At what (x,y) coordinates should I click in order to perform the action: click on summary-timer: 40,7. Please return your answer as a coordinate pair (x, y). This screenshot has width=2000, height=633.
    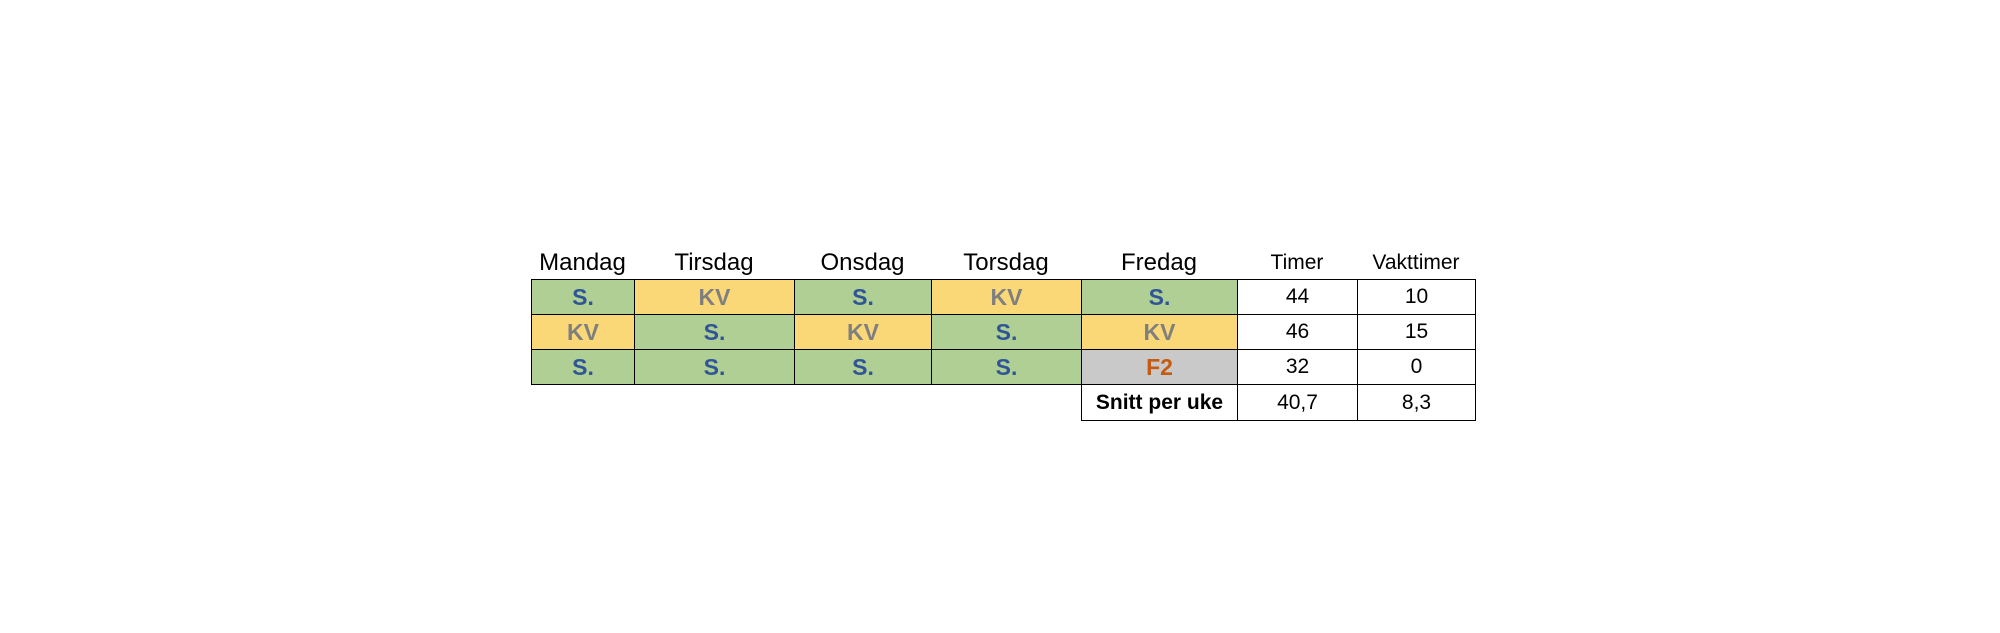
    Looking at the image, I should click on (1297, 402).